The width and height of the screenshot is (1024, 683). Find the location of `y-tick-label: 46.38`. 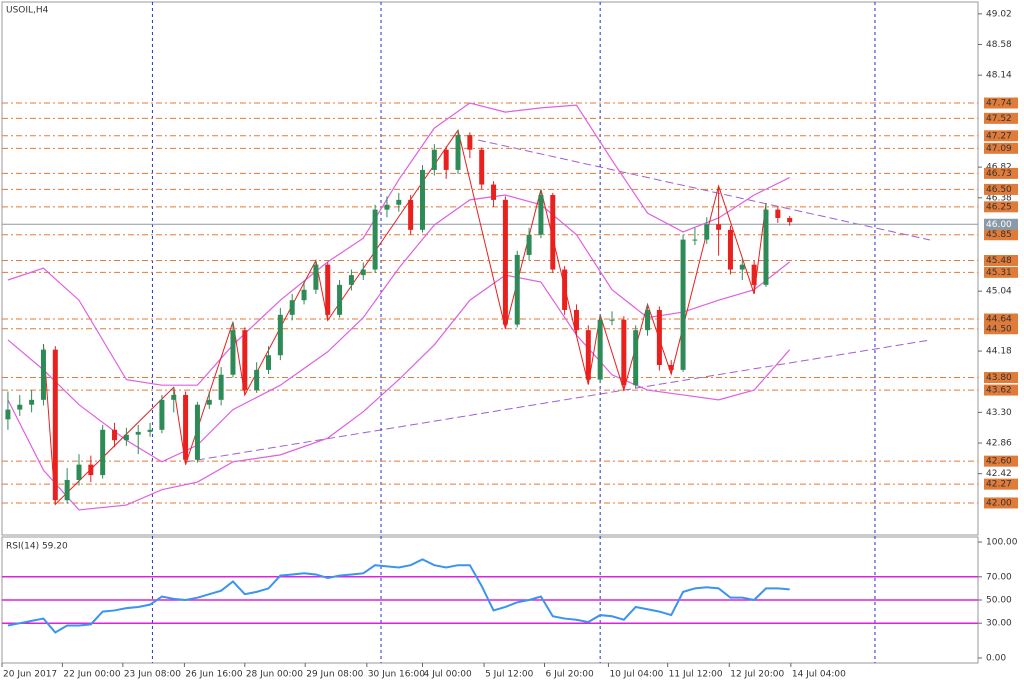

y-tick-label: 46.38 is located at coordinates (999, 198).